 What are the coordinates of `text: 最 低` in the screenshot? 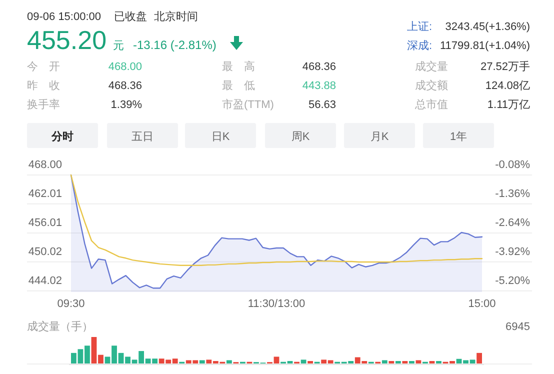 It's located at (238, 86).